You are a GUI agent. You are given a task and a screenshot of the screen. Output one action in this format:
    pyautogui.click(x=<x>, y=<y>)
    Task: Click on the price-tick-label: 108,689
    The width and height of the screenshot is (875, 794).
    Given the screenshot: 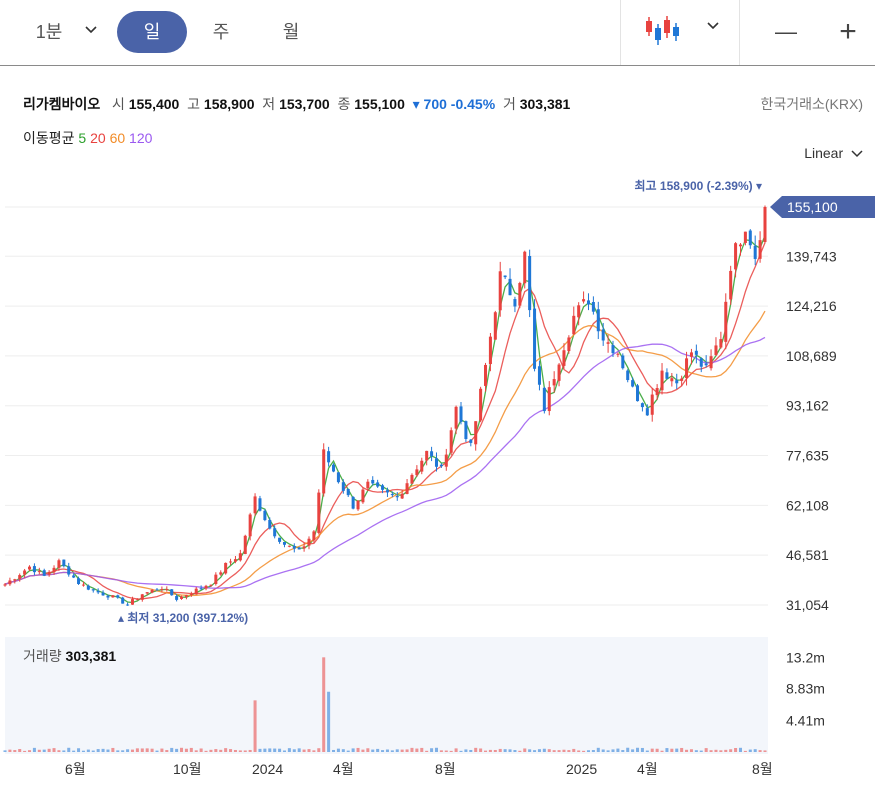 What is the action you would take?
    pyautogui.click(x=811, y=356)
    